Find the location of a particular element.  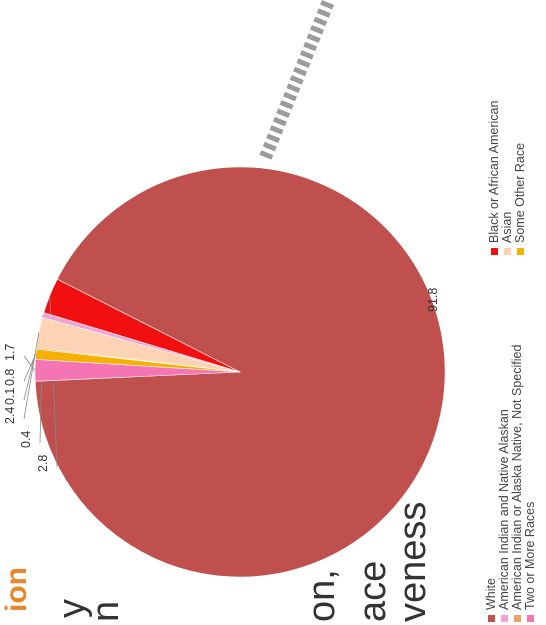

data-label-4: 2.4 is located at coordinates (10, 415).